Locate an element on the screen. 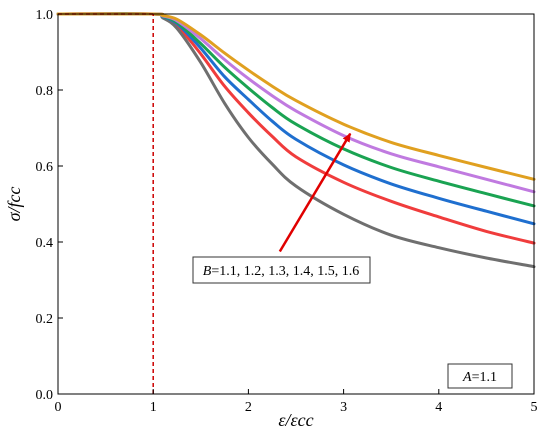 The height and width of the screenshot is (435, 550). x-tick-label: 3 is located at coordinates (343, 407).